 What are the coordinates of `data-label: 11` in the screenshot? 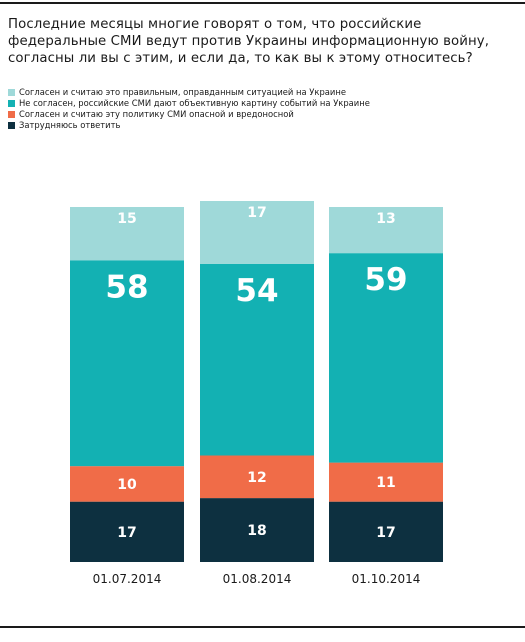 It's located at (385, 483).